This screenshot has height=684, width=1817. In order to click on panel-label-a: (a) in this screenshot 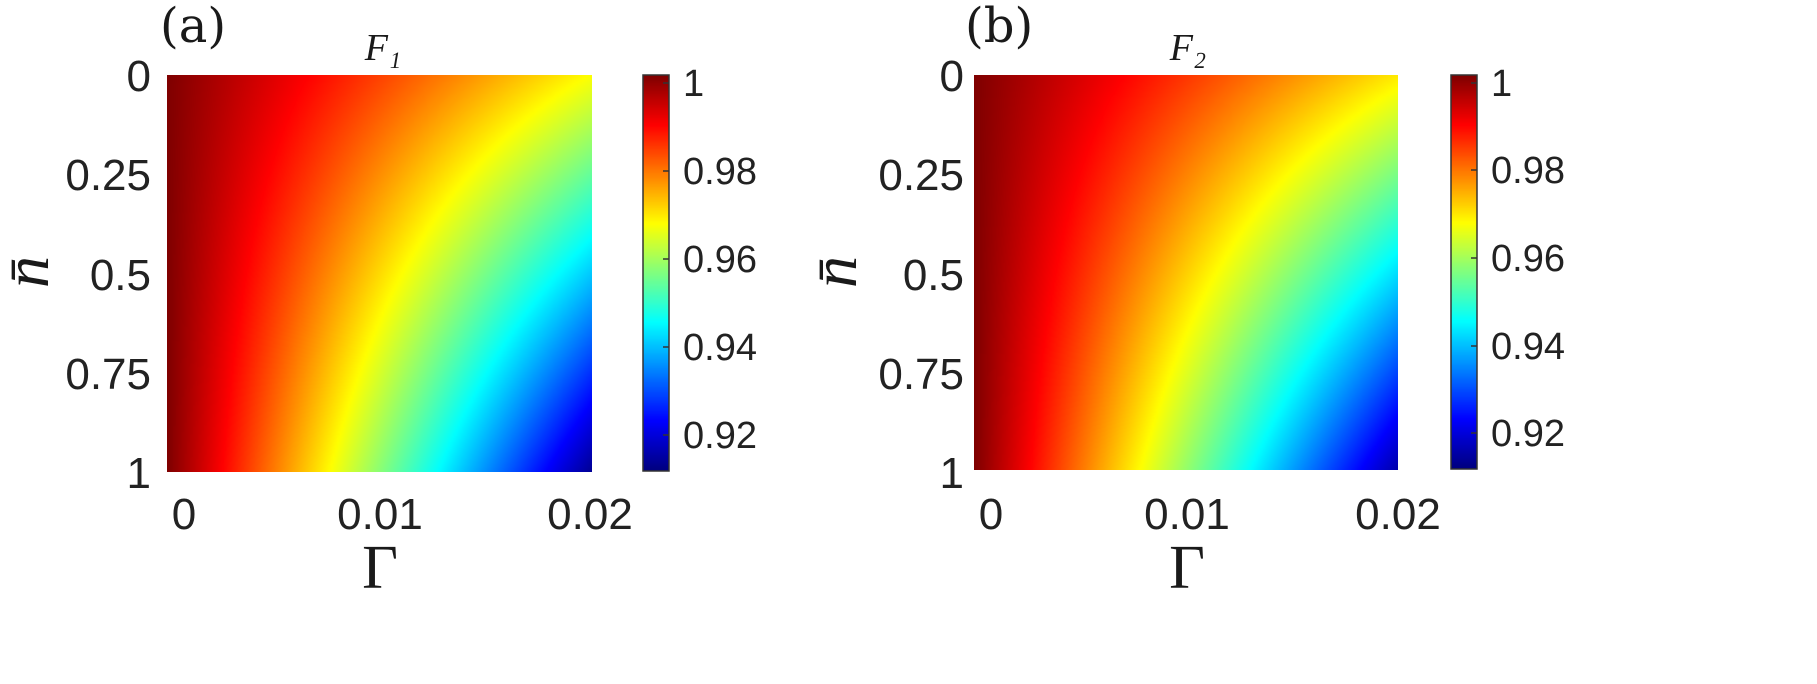, I will do `click(193, 27)`.